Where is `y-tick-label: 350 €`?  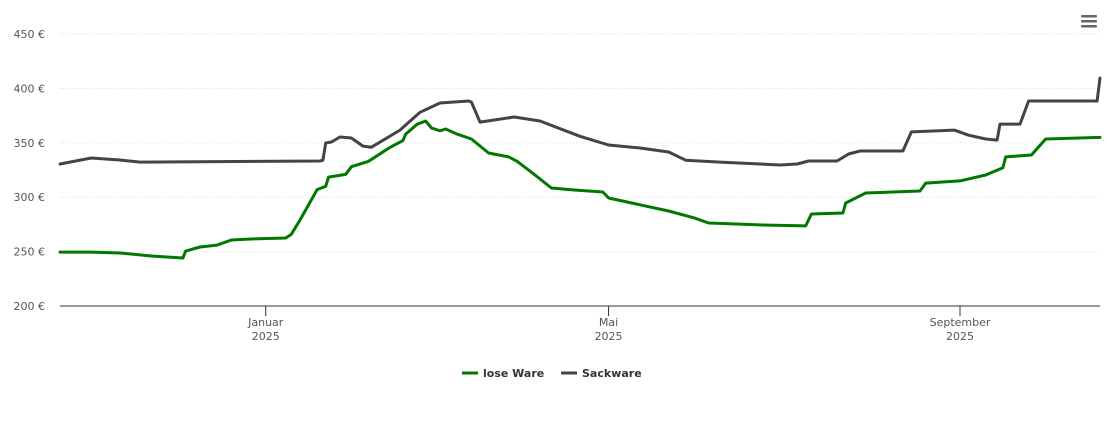 y-tick-label: 350 € is located at coordinates (30, 143).